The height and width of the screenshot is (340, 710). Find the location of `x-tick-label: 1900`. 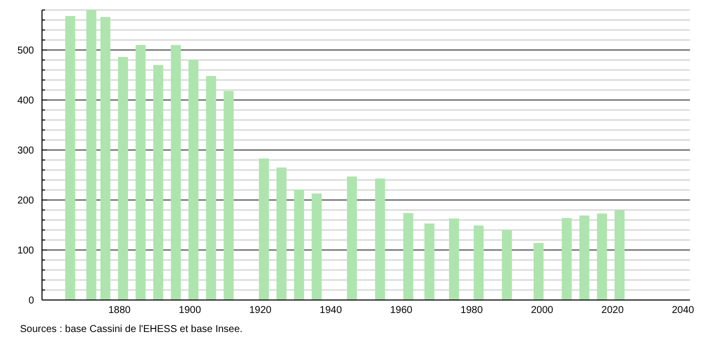

x-tick-label: 1900 is located at coordinates (190, 310).